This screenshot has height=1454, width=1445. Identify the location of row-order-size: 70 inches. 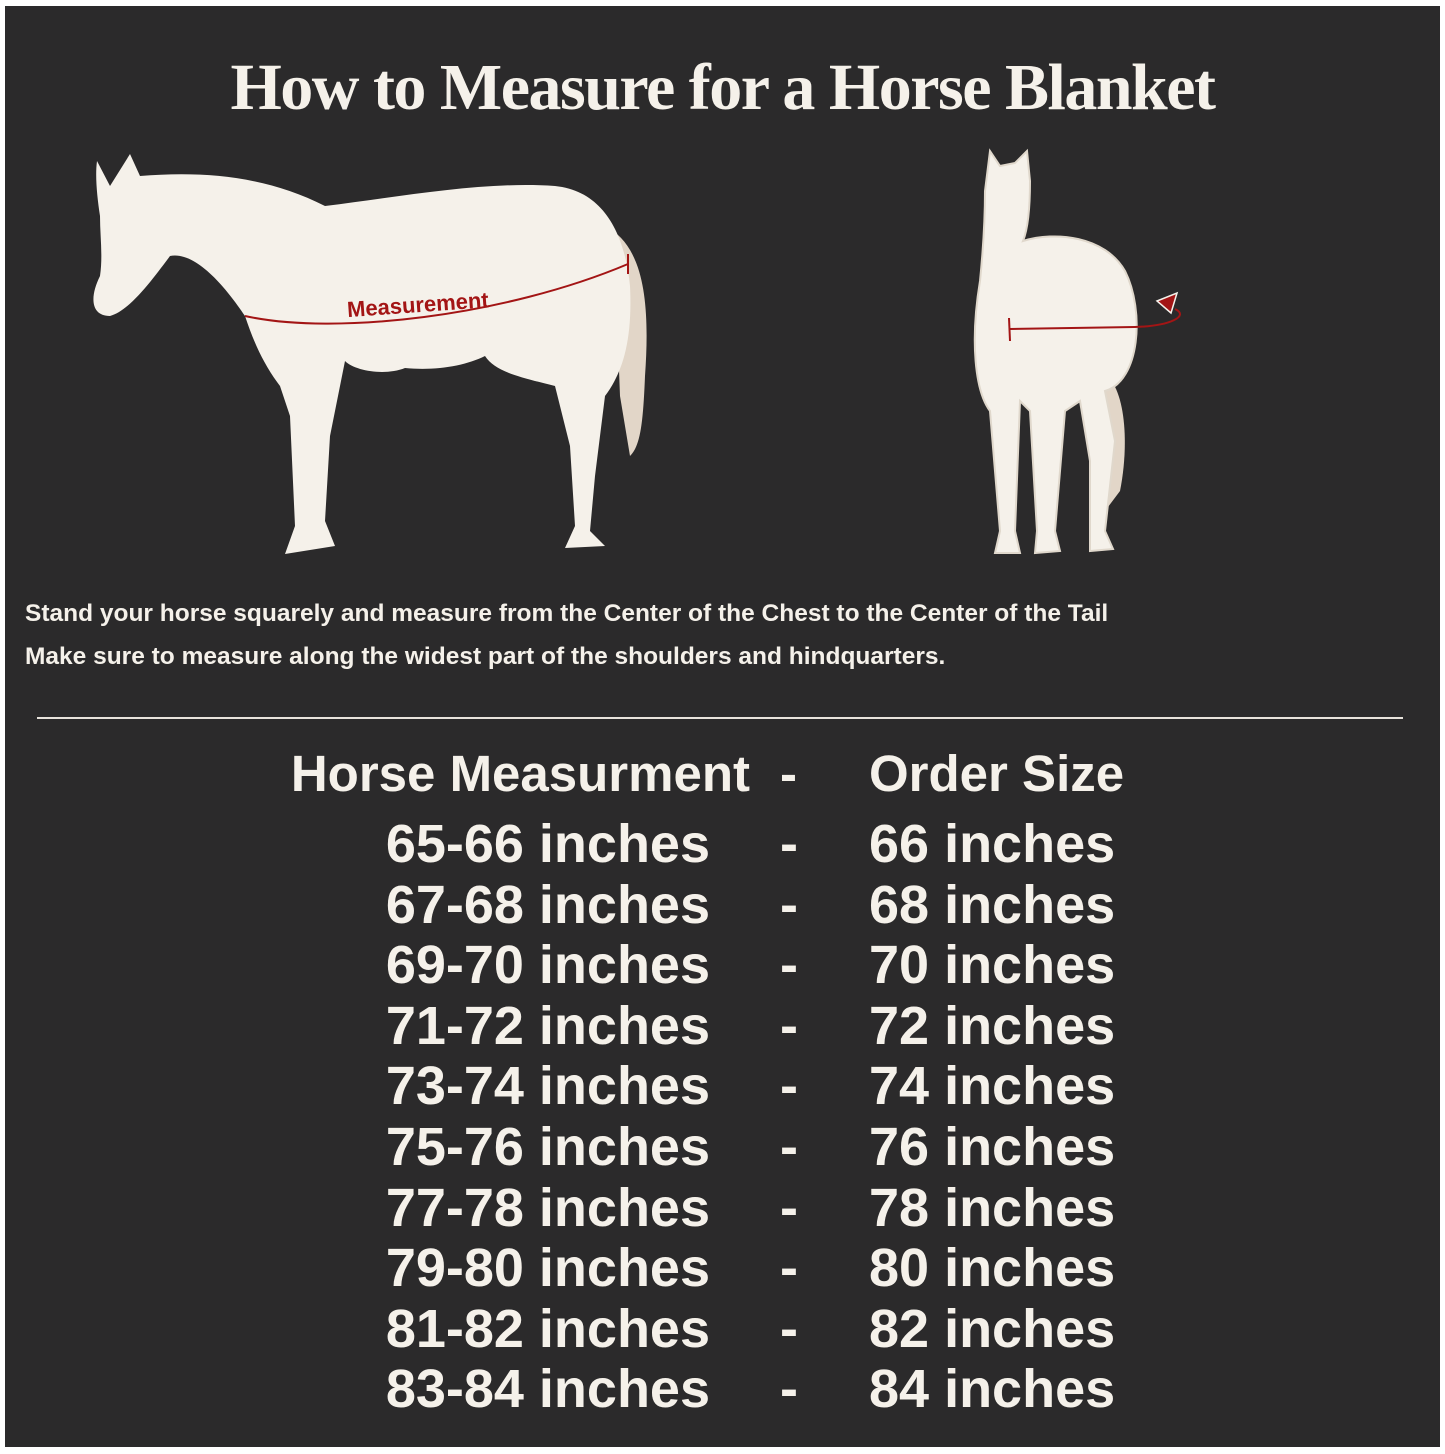
(992, 965).